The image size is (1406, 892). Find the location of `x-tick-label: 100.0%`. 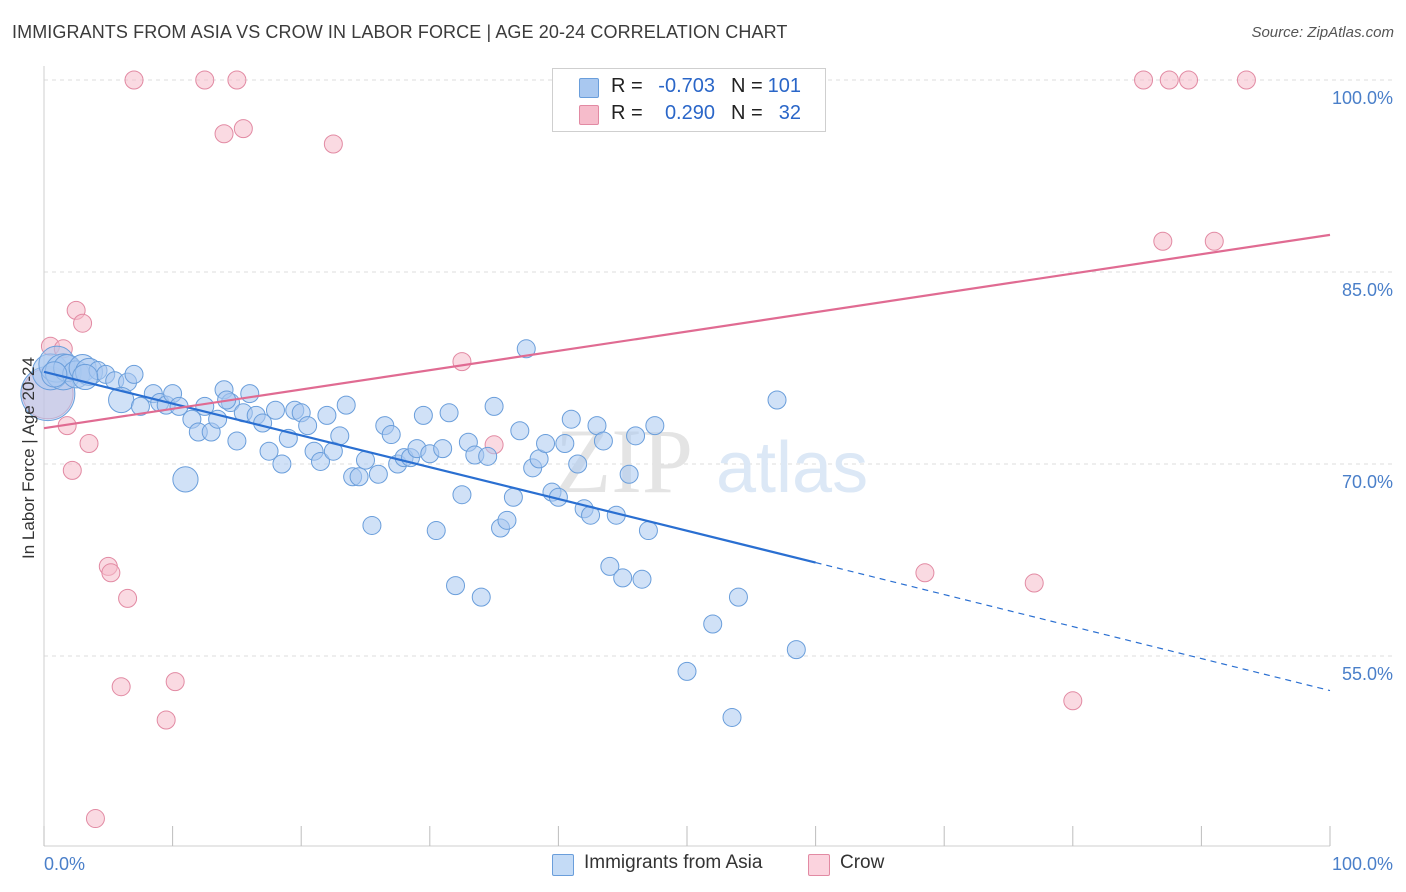

x-tick-label: 100.0% is located at coordinates (1362, 864).